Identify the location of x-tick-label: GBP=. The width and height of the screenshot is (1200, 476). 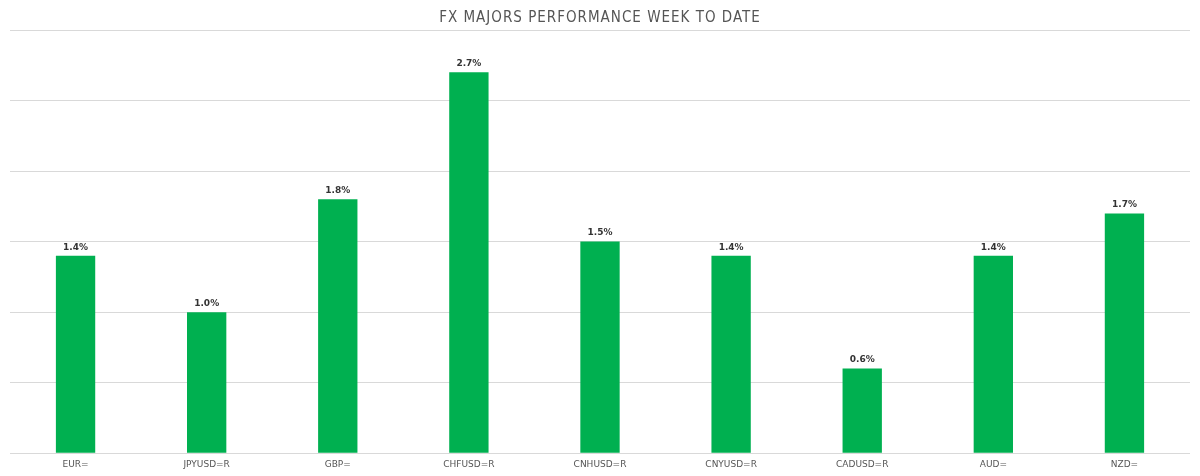
(337, 463).